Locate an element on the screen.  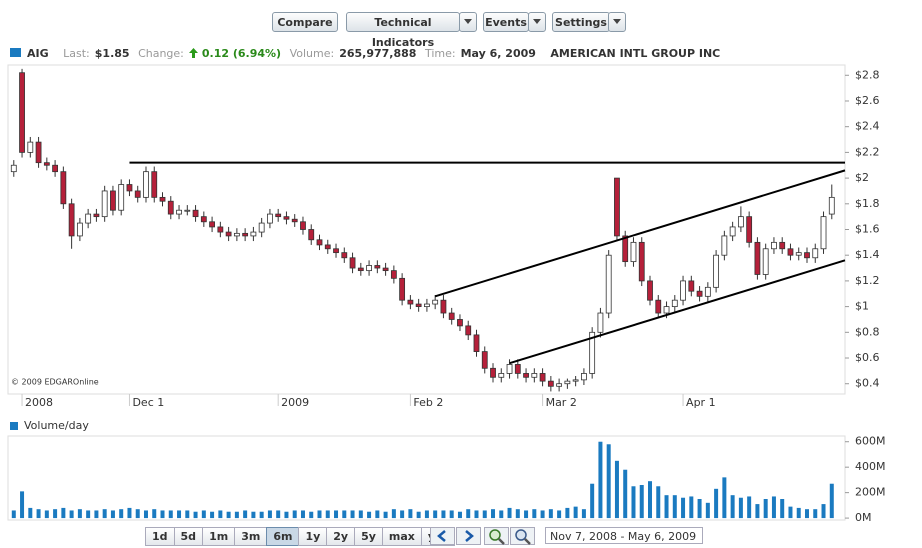
x-tick-label: Feb 2 is located at coordinates (428, 402).